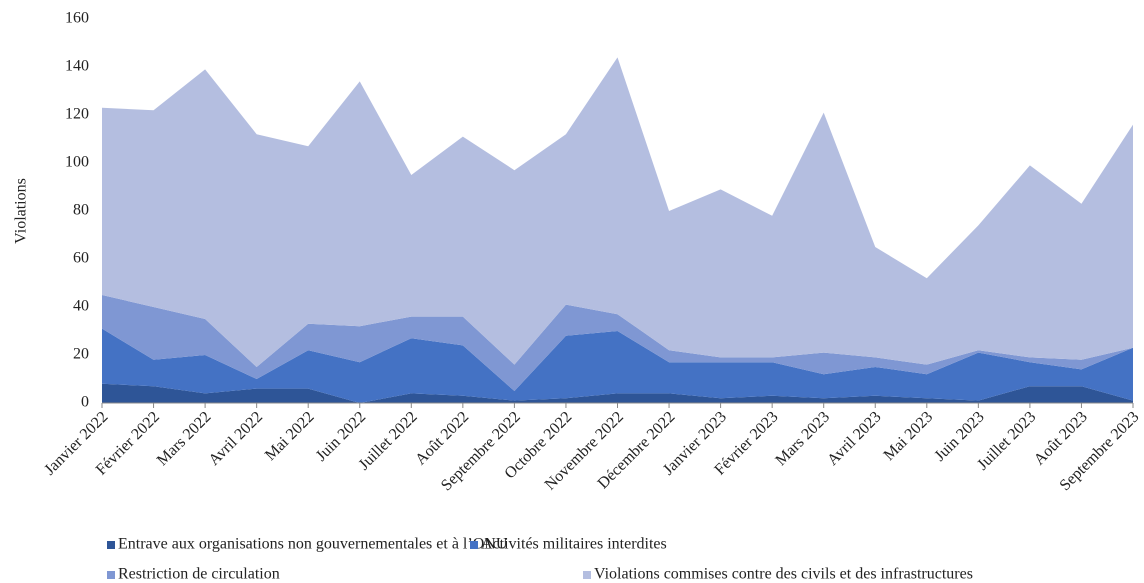 Image resolution: width=1144 pixels, height=583 pixels. I want to click on y-tick-label: 120, so click(77, 114).